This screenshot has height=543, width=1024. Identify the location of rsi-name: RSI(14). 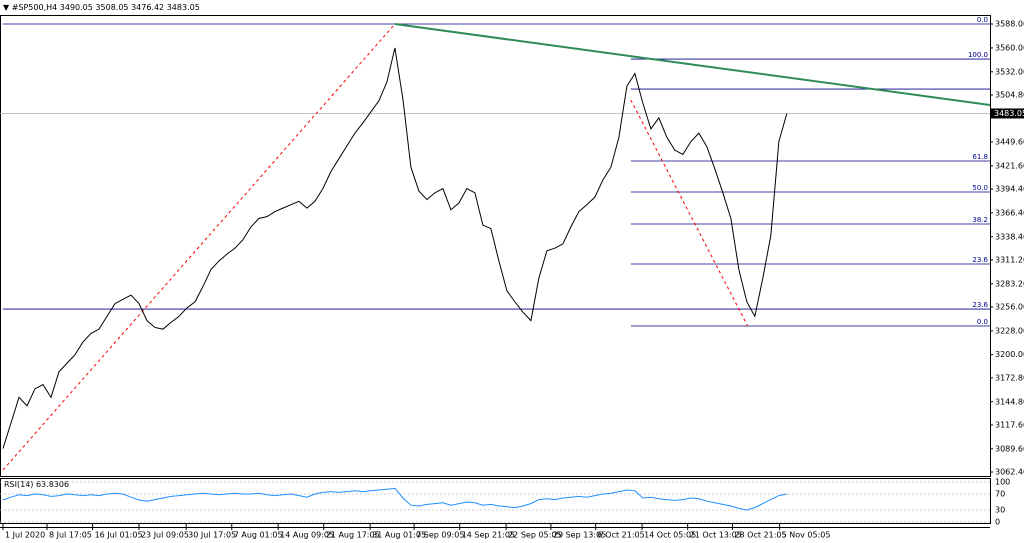
(18, 484).